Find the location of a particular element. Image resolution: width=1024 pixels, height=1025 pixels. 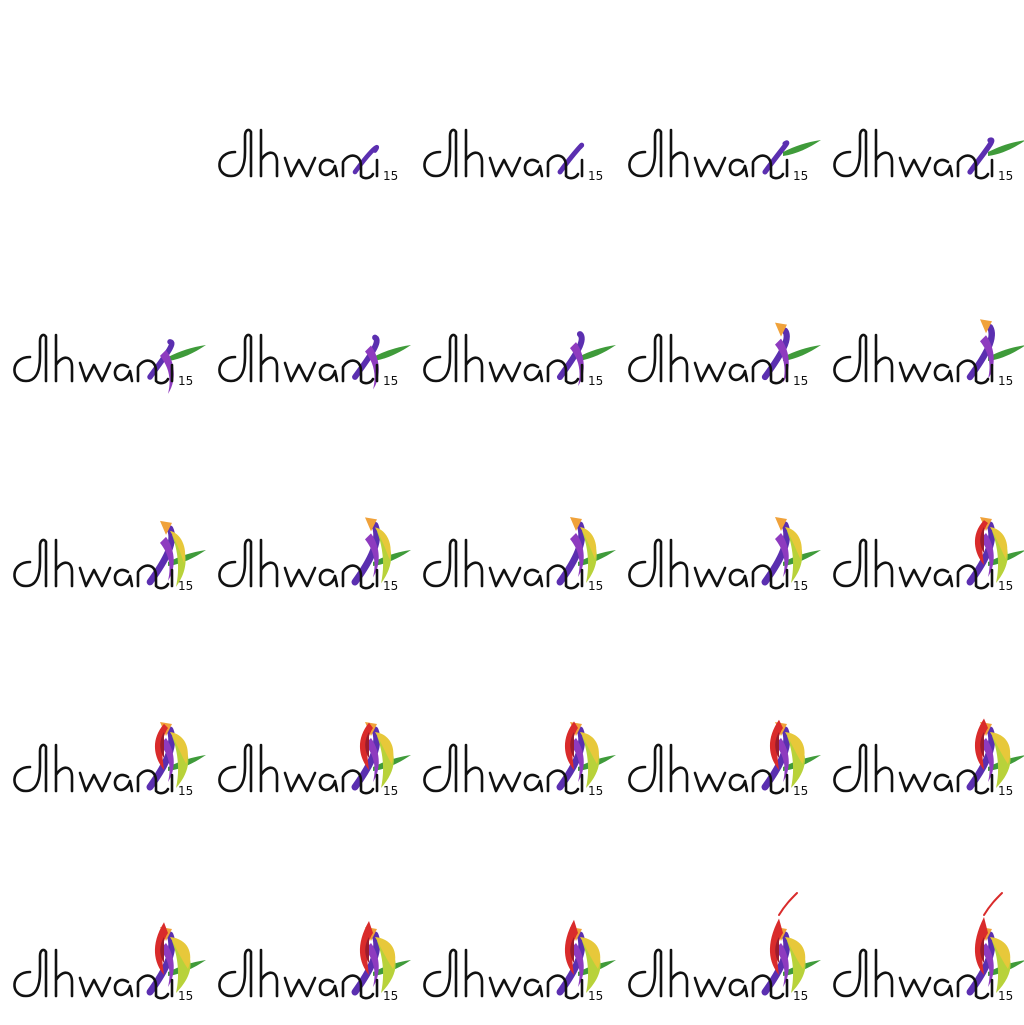

logo-frame-14: 15 is located at coordinates (922, 512).